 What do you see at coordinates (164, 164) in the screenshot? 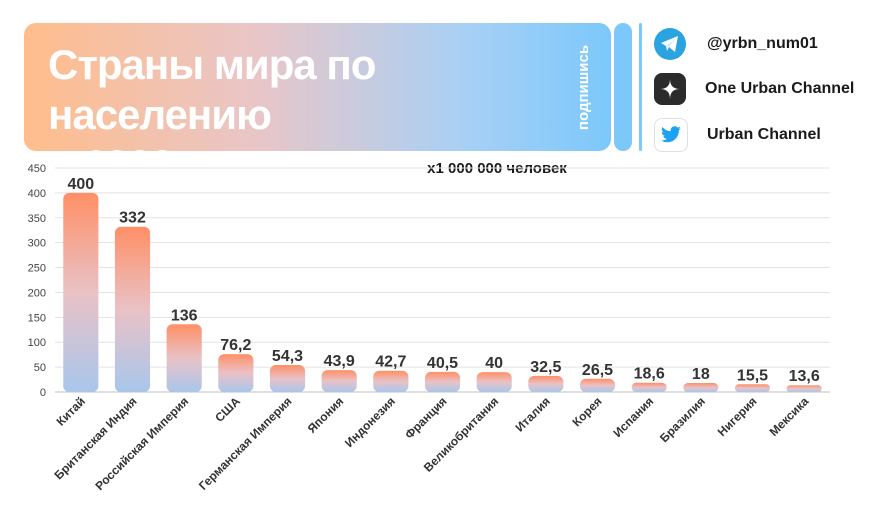
I see `title-line-2: в 1900 году.` at bounding box center [164, 164].